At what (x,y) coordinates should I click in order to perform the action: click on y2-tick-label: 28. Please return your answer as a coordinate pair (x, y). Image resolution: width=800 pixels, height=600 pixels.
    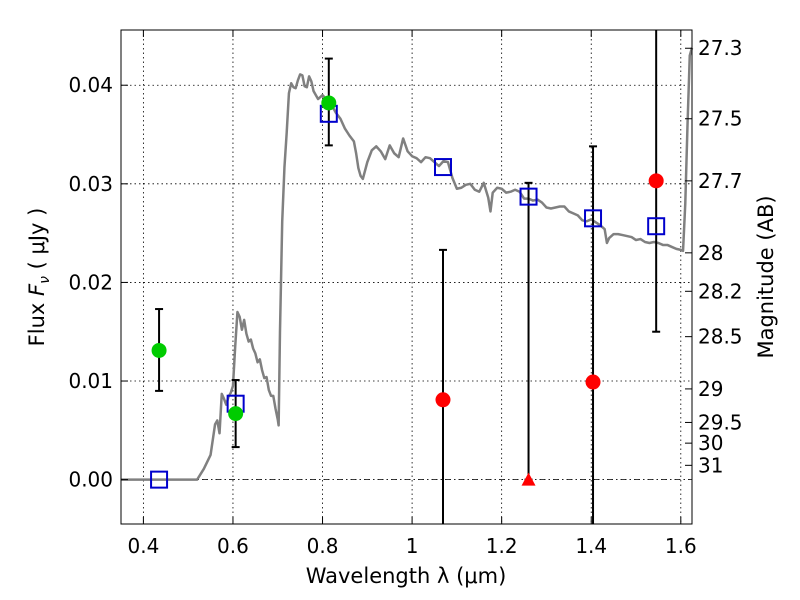
    Looking at the image, I should click on (710, 253).